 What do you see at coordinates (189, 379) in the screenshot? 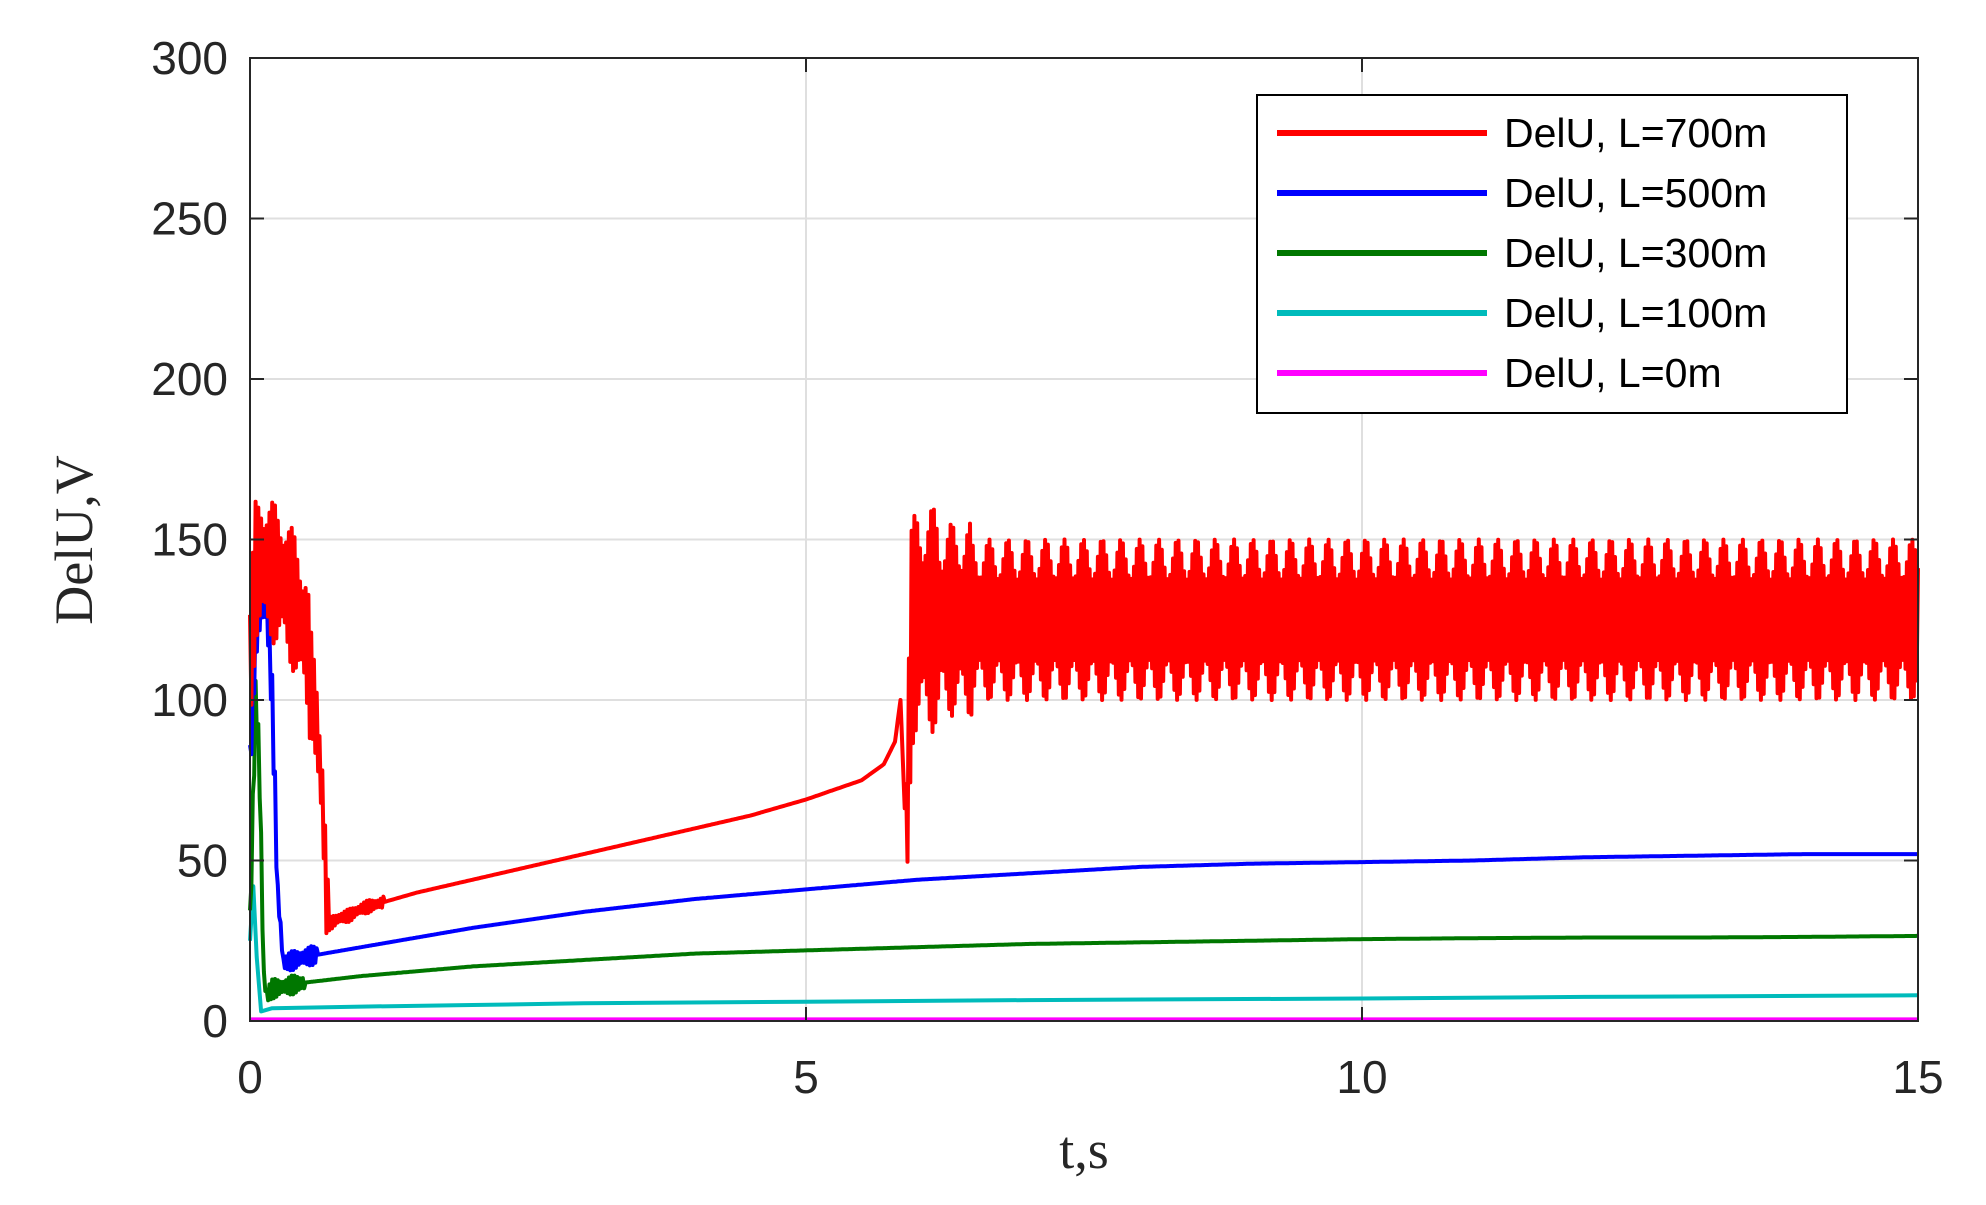
I see `y-tick-label: 200` at bounding box center [189, 379].